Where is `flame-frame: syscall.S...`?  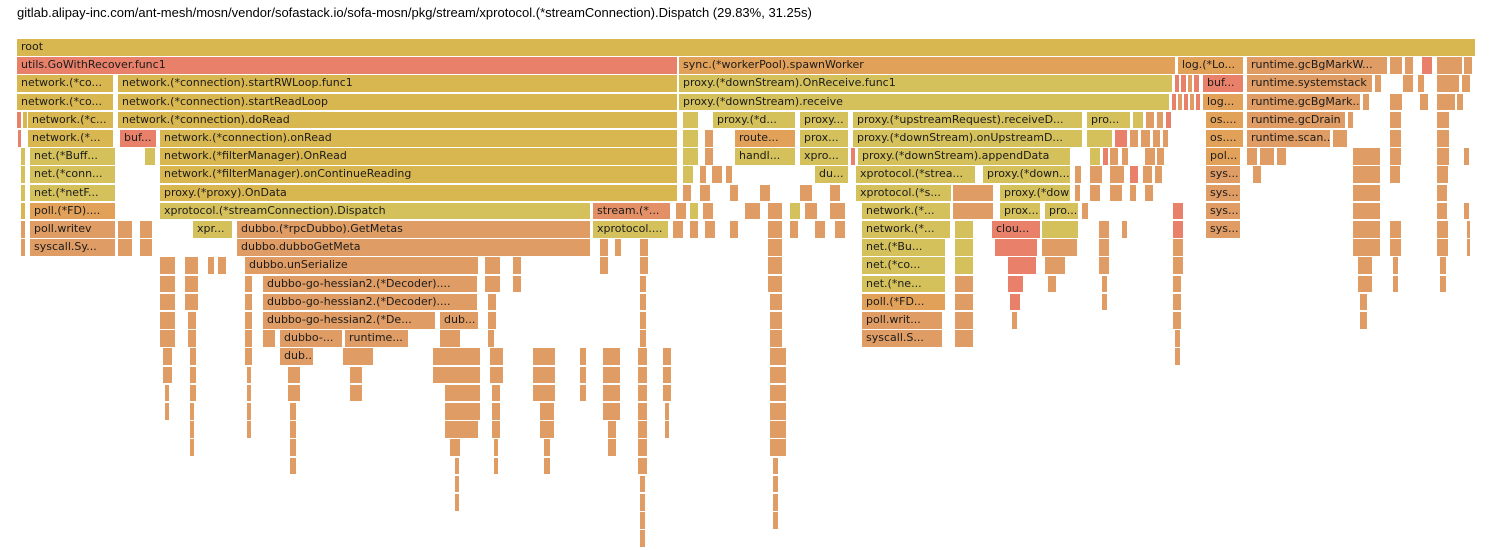
flame-frame: syscall.S... is located at coordinates (902, 338).